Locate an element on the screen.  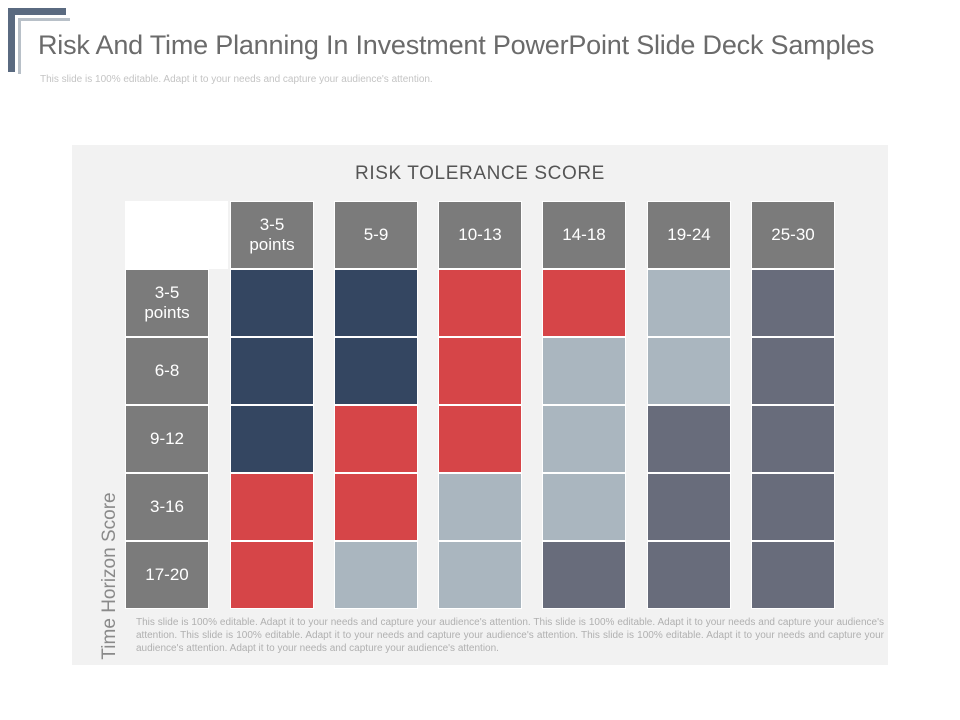
corner-bracket-decoration is located at coordinates (39, 41).